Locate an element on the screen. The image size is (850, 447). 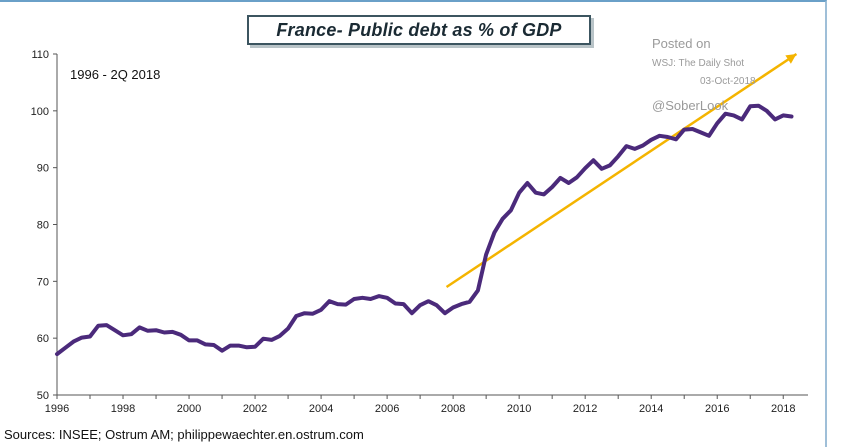
watermark-line2: WSJ: The Daily Shot is located at coordinates (698, 63).